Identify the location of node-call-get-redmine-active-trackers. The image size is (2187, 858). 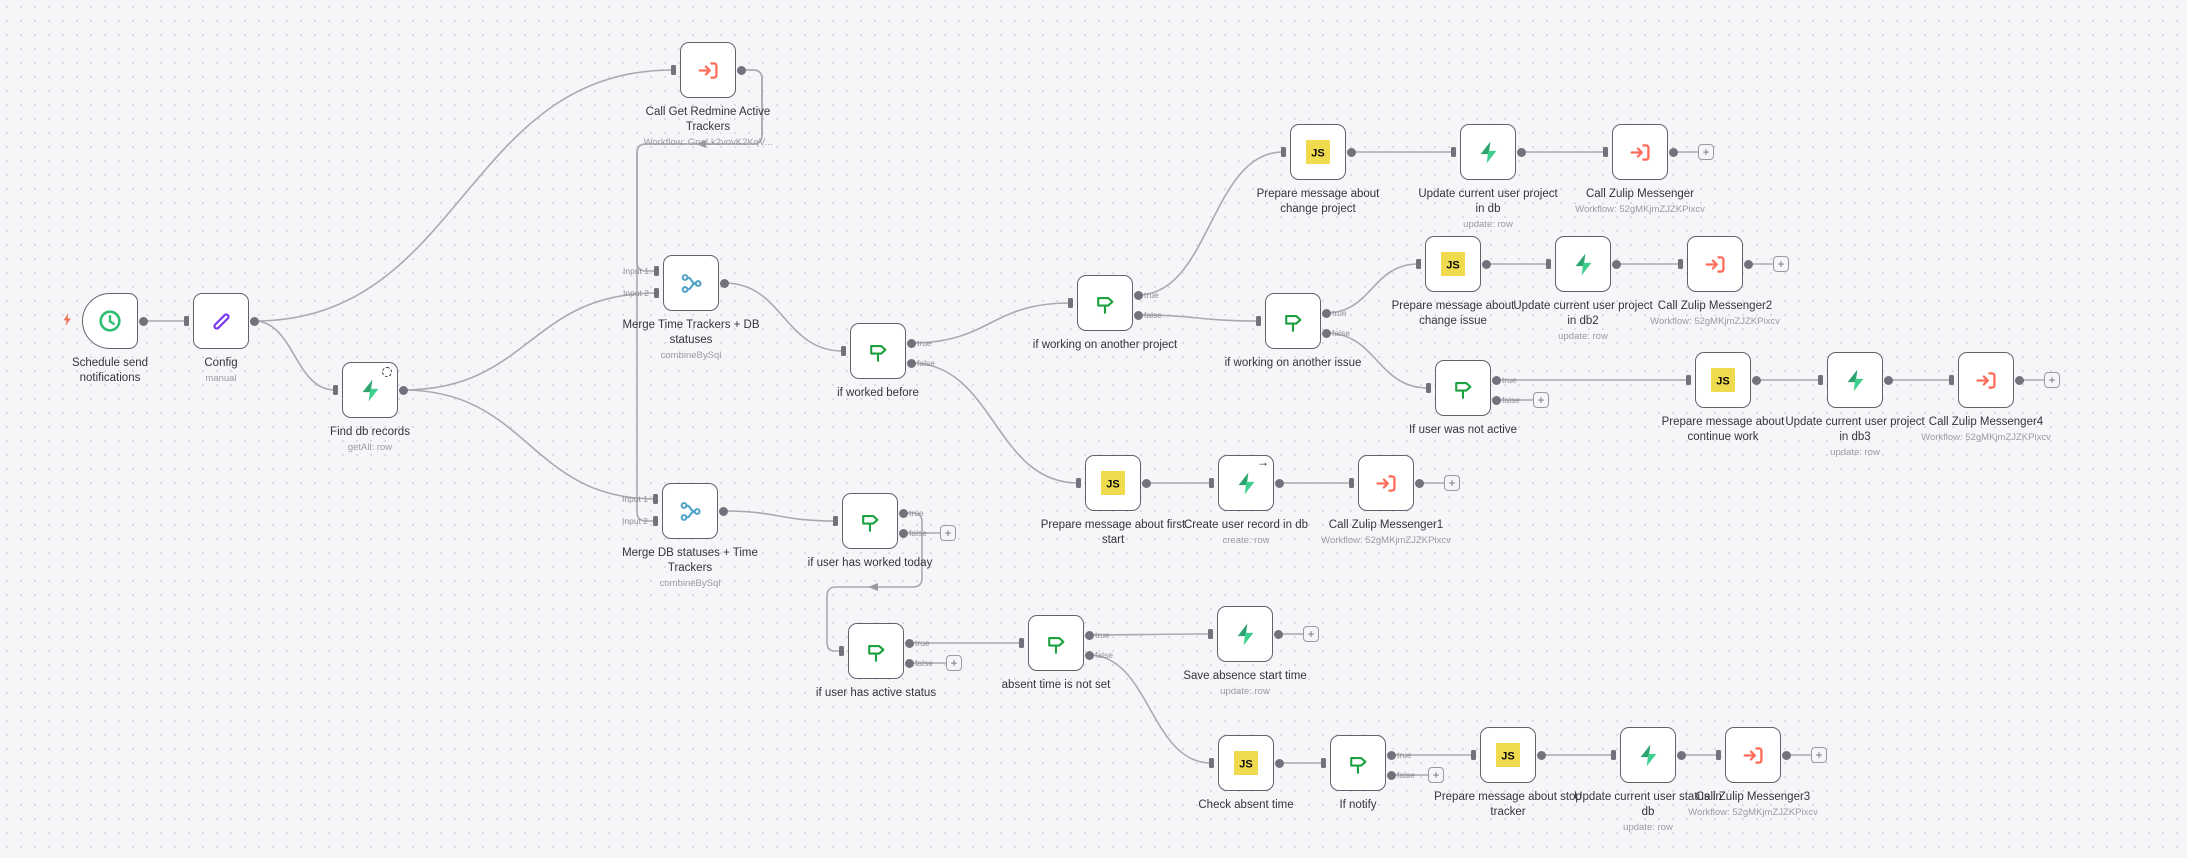
(708, 70).